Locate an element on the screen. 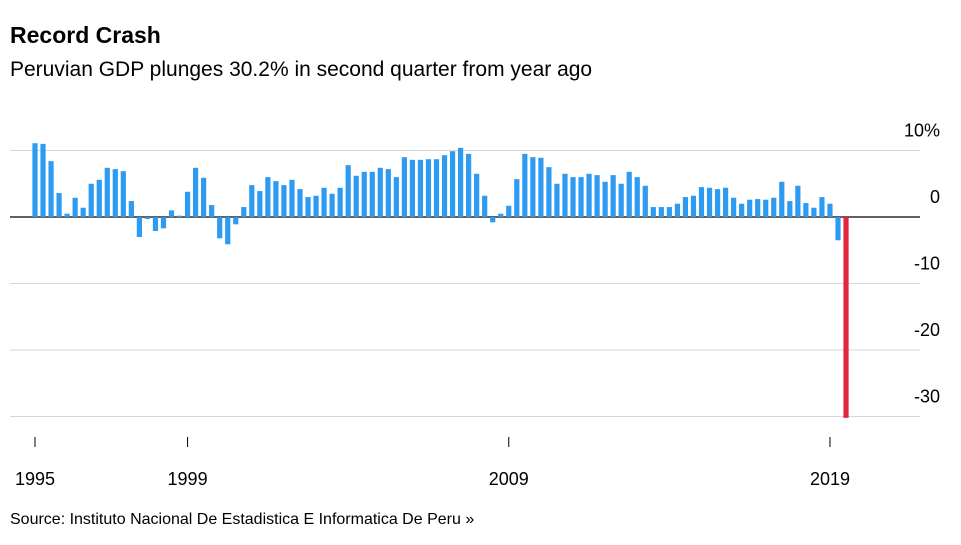 The height and width of the screenshot is (545, 961). y-tick-label: 10% is located at coordinates (922, 131).